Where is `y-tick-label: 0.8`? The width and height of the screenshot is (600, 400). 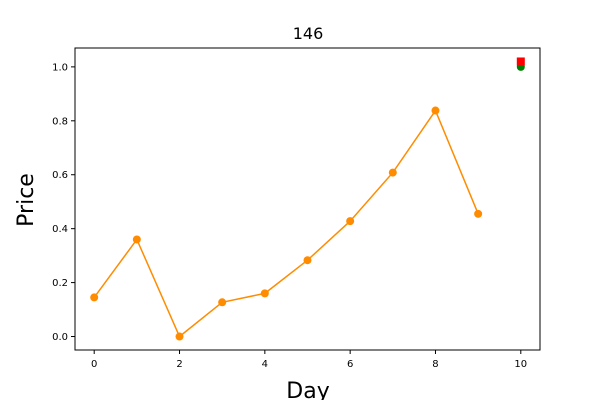 y-tick-label: 0.8 is located at coordinates (60, 121).